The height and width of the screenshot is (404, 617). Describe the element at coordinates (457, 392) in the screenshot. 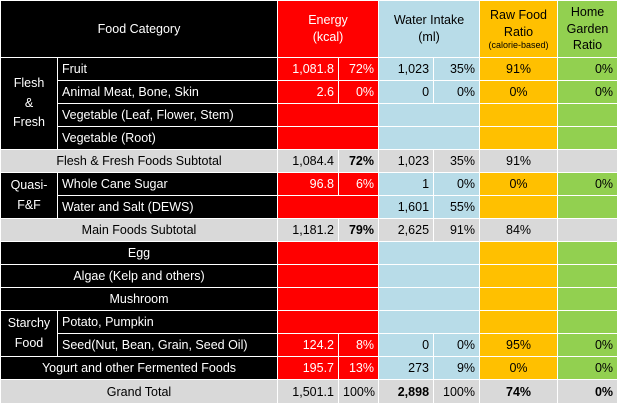

I see `water-percent: 100%` at that location.